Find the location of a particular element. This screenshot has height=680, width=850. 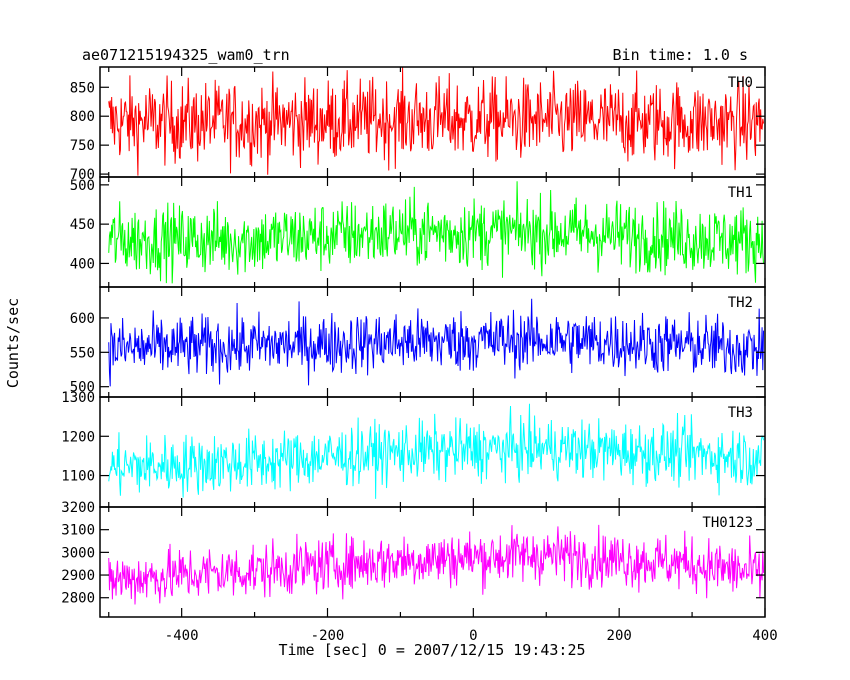

panel-th2: 500 550 600 TH2 is located at coordinates (418, 342).